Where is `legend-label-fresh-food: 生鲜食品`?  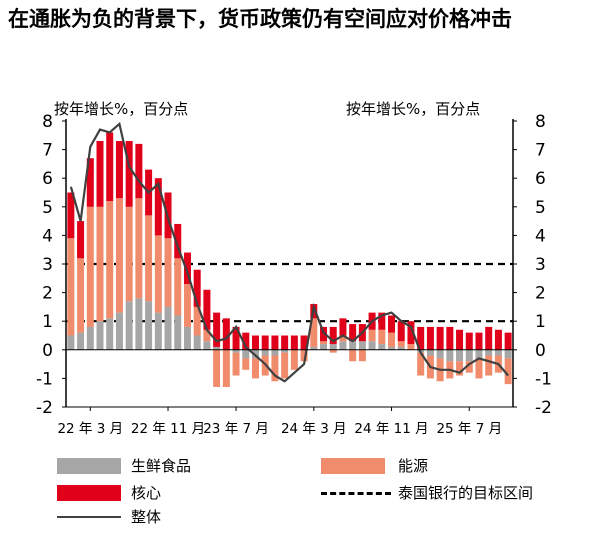 legend-label-fresh-food: 生鲜食品 is located at coordinates (161, 466).